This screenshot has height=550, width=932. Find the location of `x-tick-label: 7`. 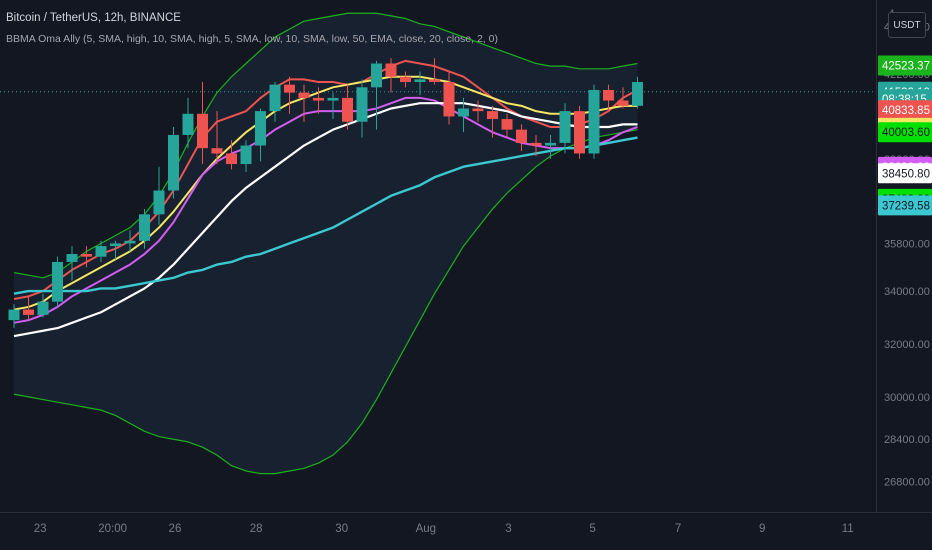

x-tick-label: 7 is located at coordinates (678, 529).